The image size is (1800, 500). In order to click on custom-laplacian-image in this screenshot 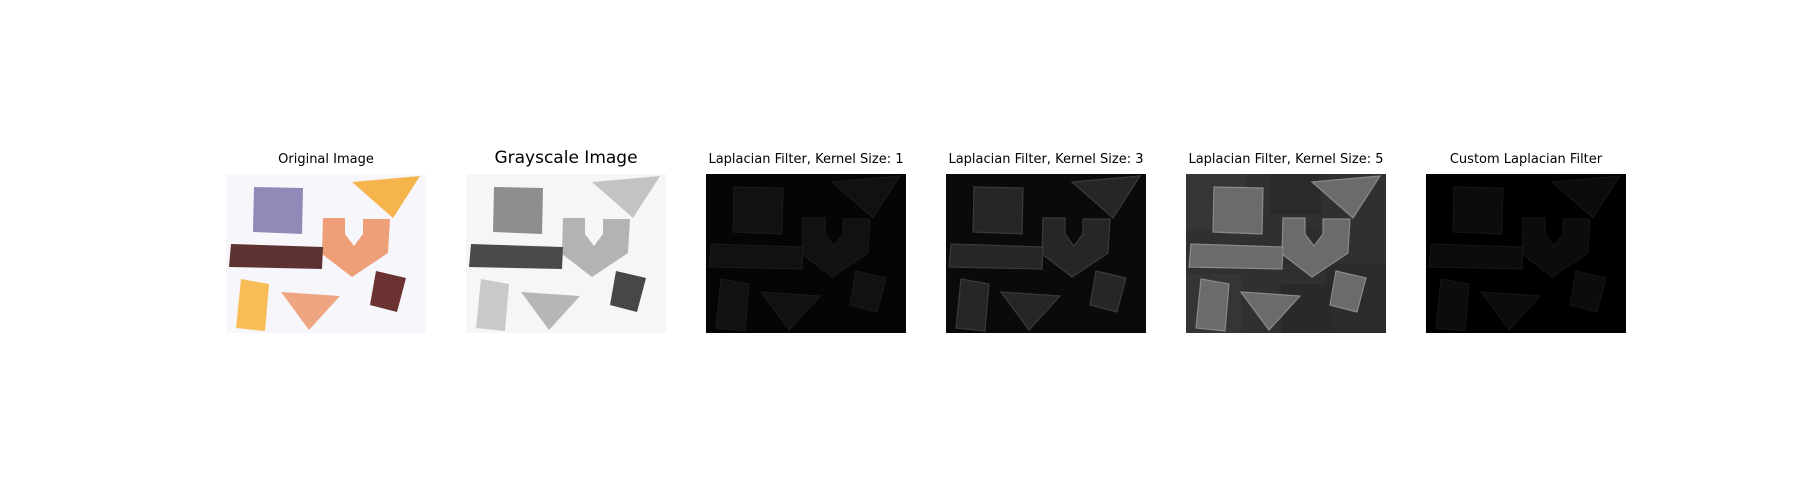, I will do `click(1526, 253)`.